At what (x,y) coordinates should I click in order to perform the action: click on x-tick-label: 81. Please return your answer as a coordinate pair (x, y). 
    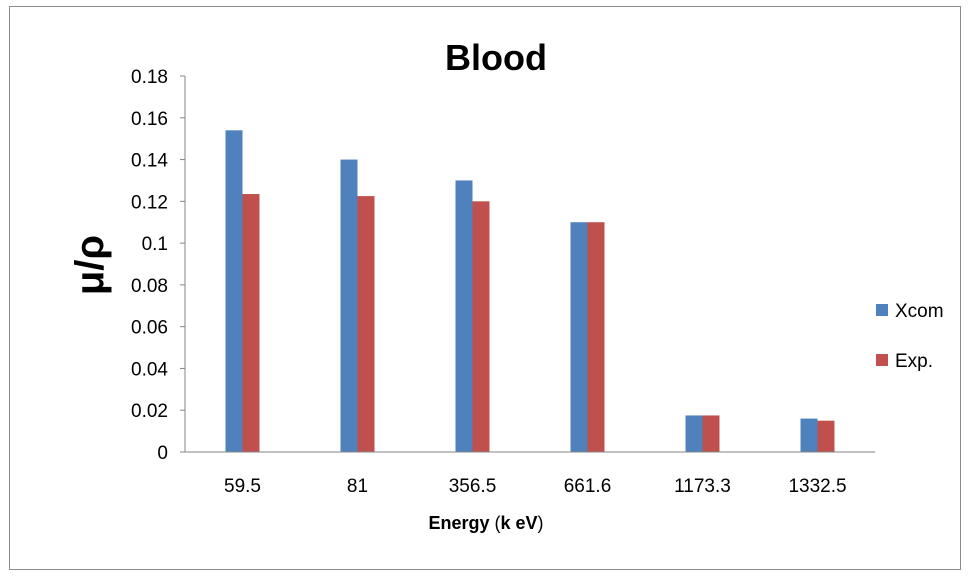
    Looking at the image, I should click on (357, 486).